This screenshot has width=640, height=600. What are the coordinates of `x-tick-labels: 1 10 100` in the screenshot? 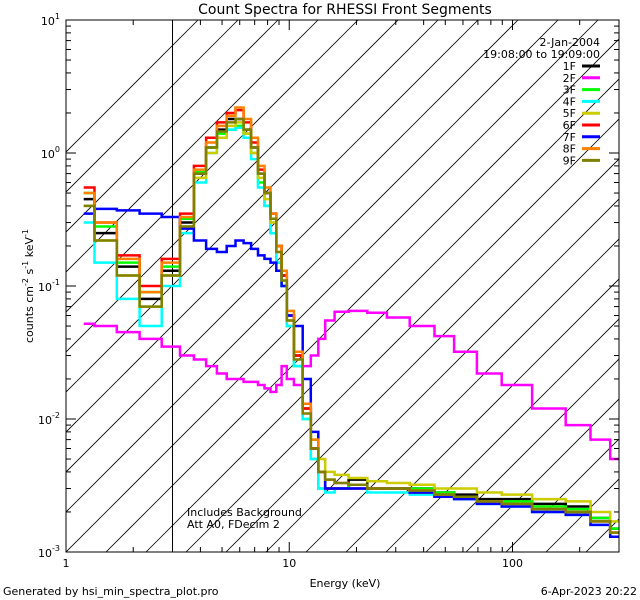 It's located at (293, 563).